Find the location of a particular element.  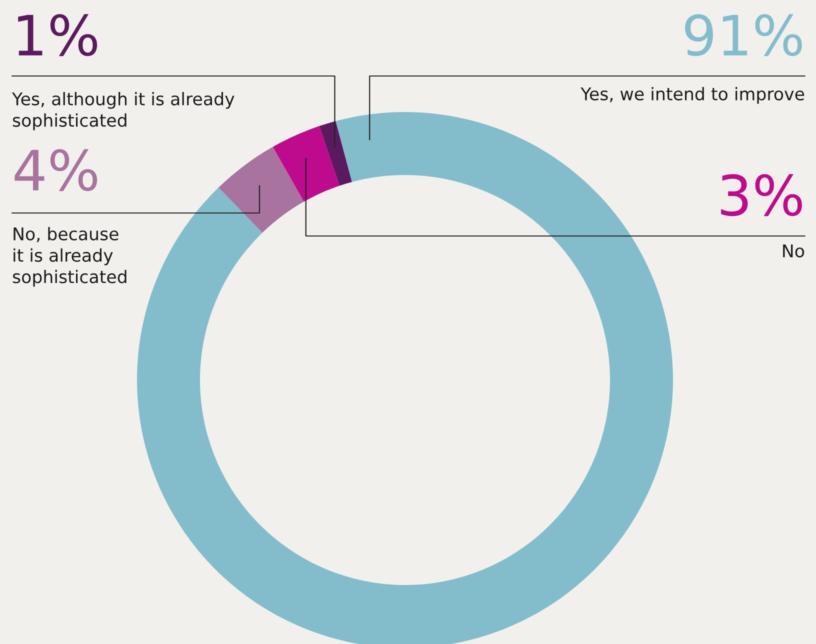

data-label: 91% is located at coordinates (743, 35).